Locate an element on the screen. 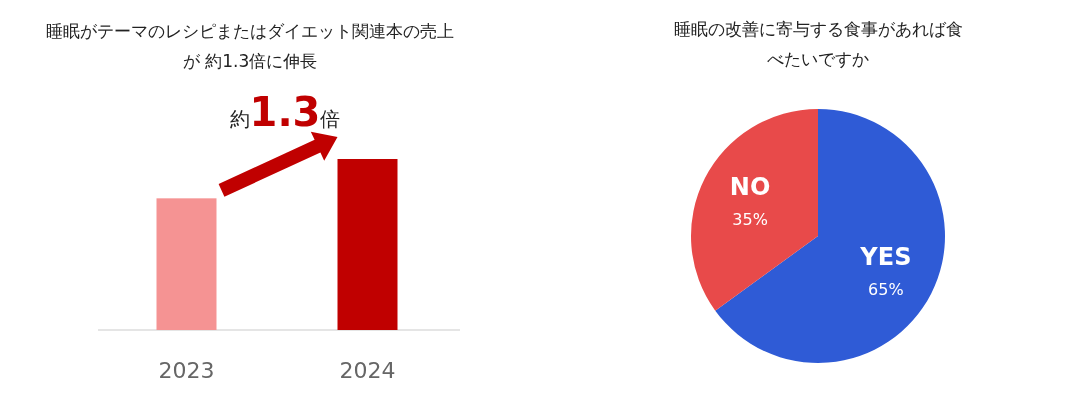  chart-title: 睡眠の改善に寄与する食事があれば食べたいですか is located at coordinates (818, 44).